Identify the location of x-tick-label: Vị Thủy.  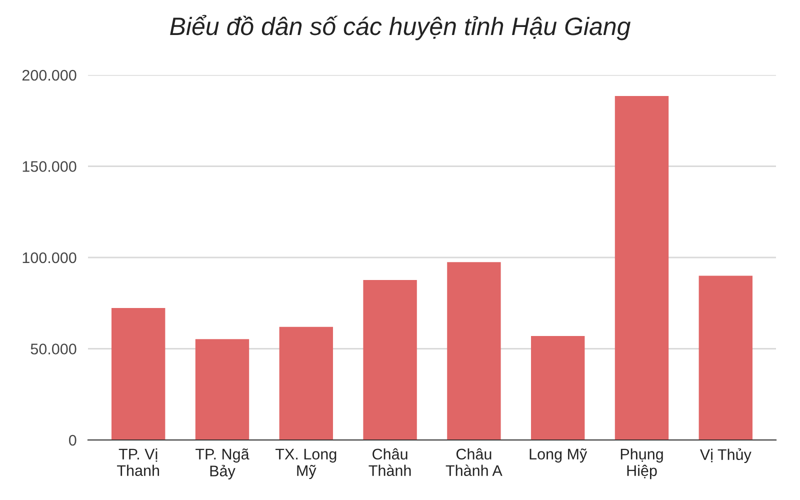
(726, 456).